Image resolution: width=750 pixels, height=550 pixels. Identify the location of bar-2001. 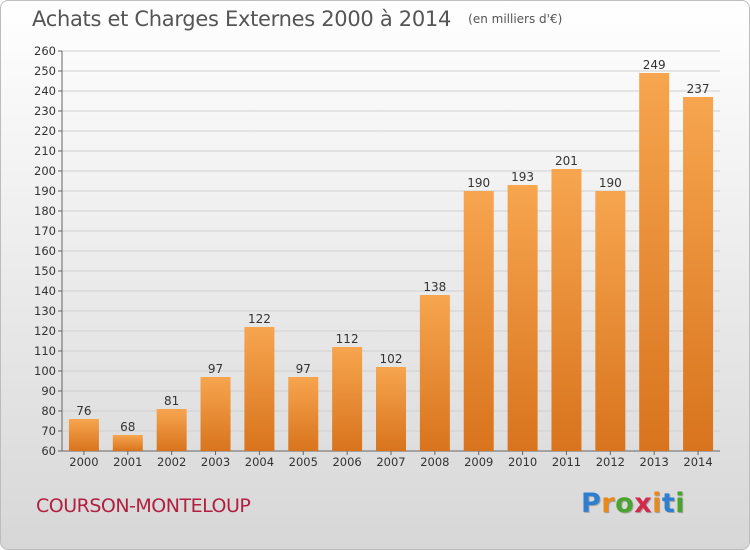
(127, 443).